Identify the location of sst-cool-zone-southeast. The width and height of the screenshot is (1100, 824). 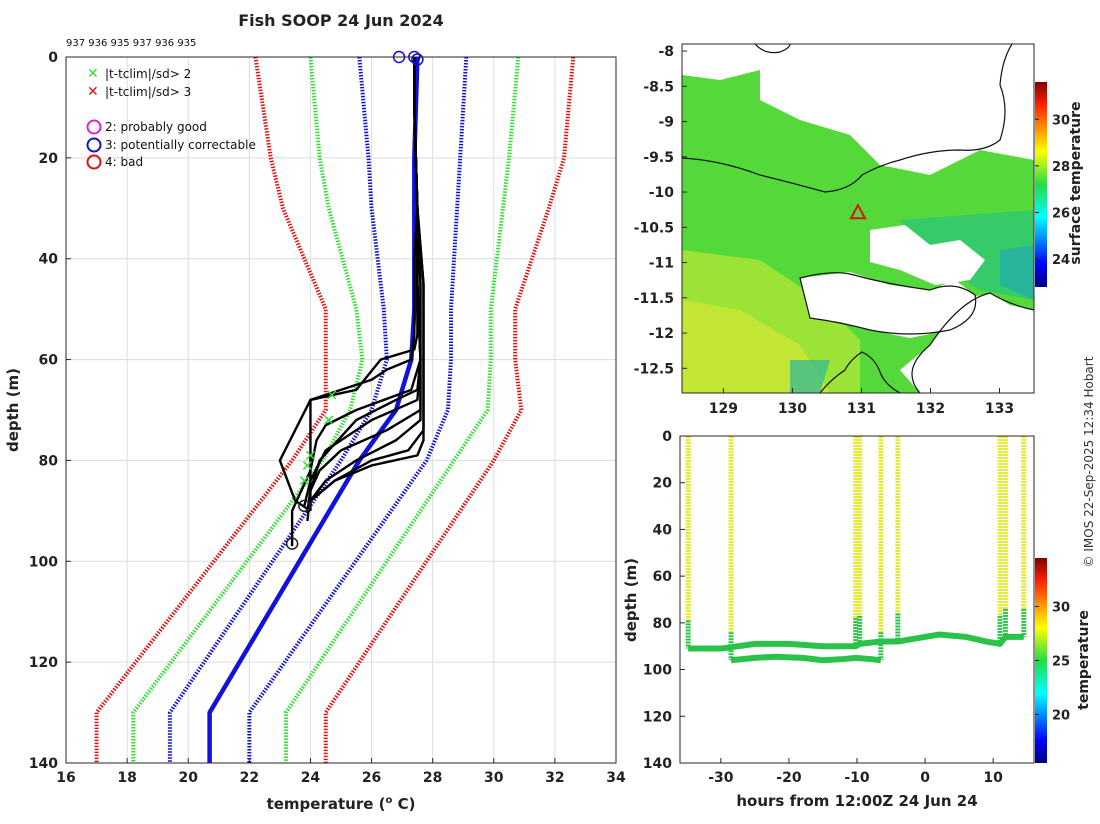
(1017, 272).